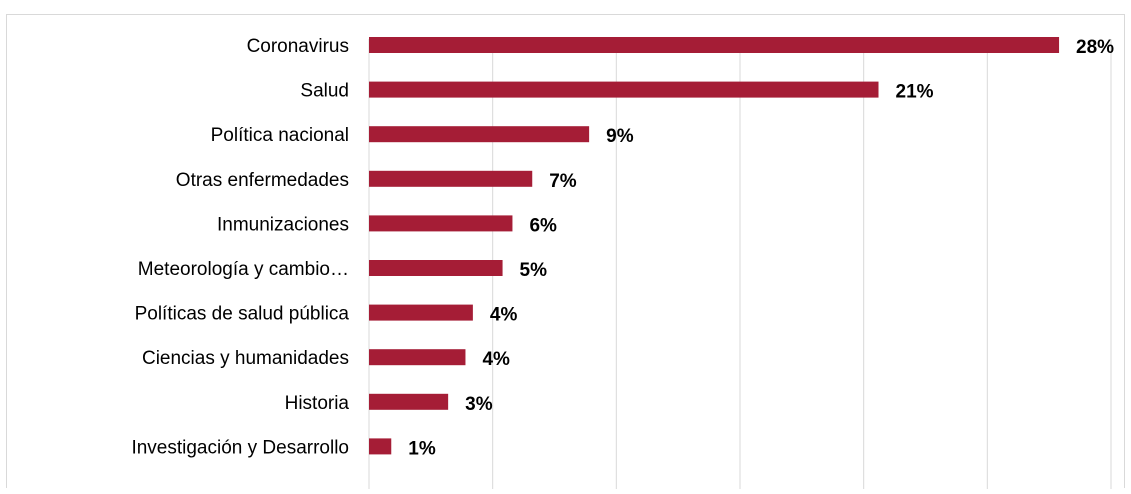  Describe the element at coordinates (563, 181) in the screenshot. I see `value-label: 7%` at that location.